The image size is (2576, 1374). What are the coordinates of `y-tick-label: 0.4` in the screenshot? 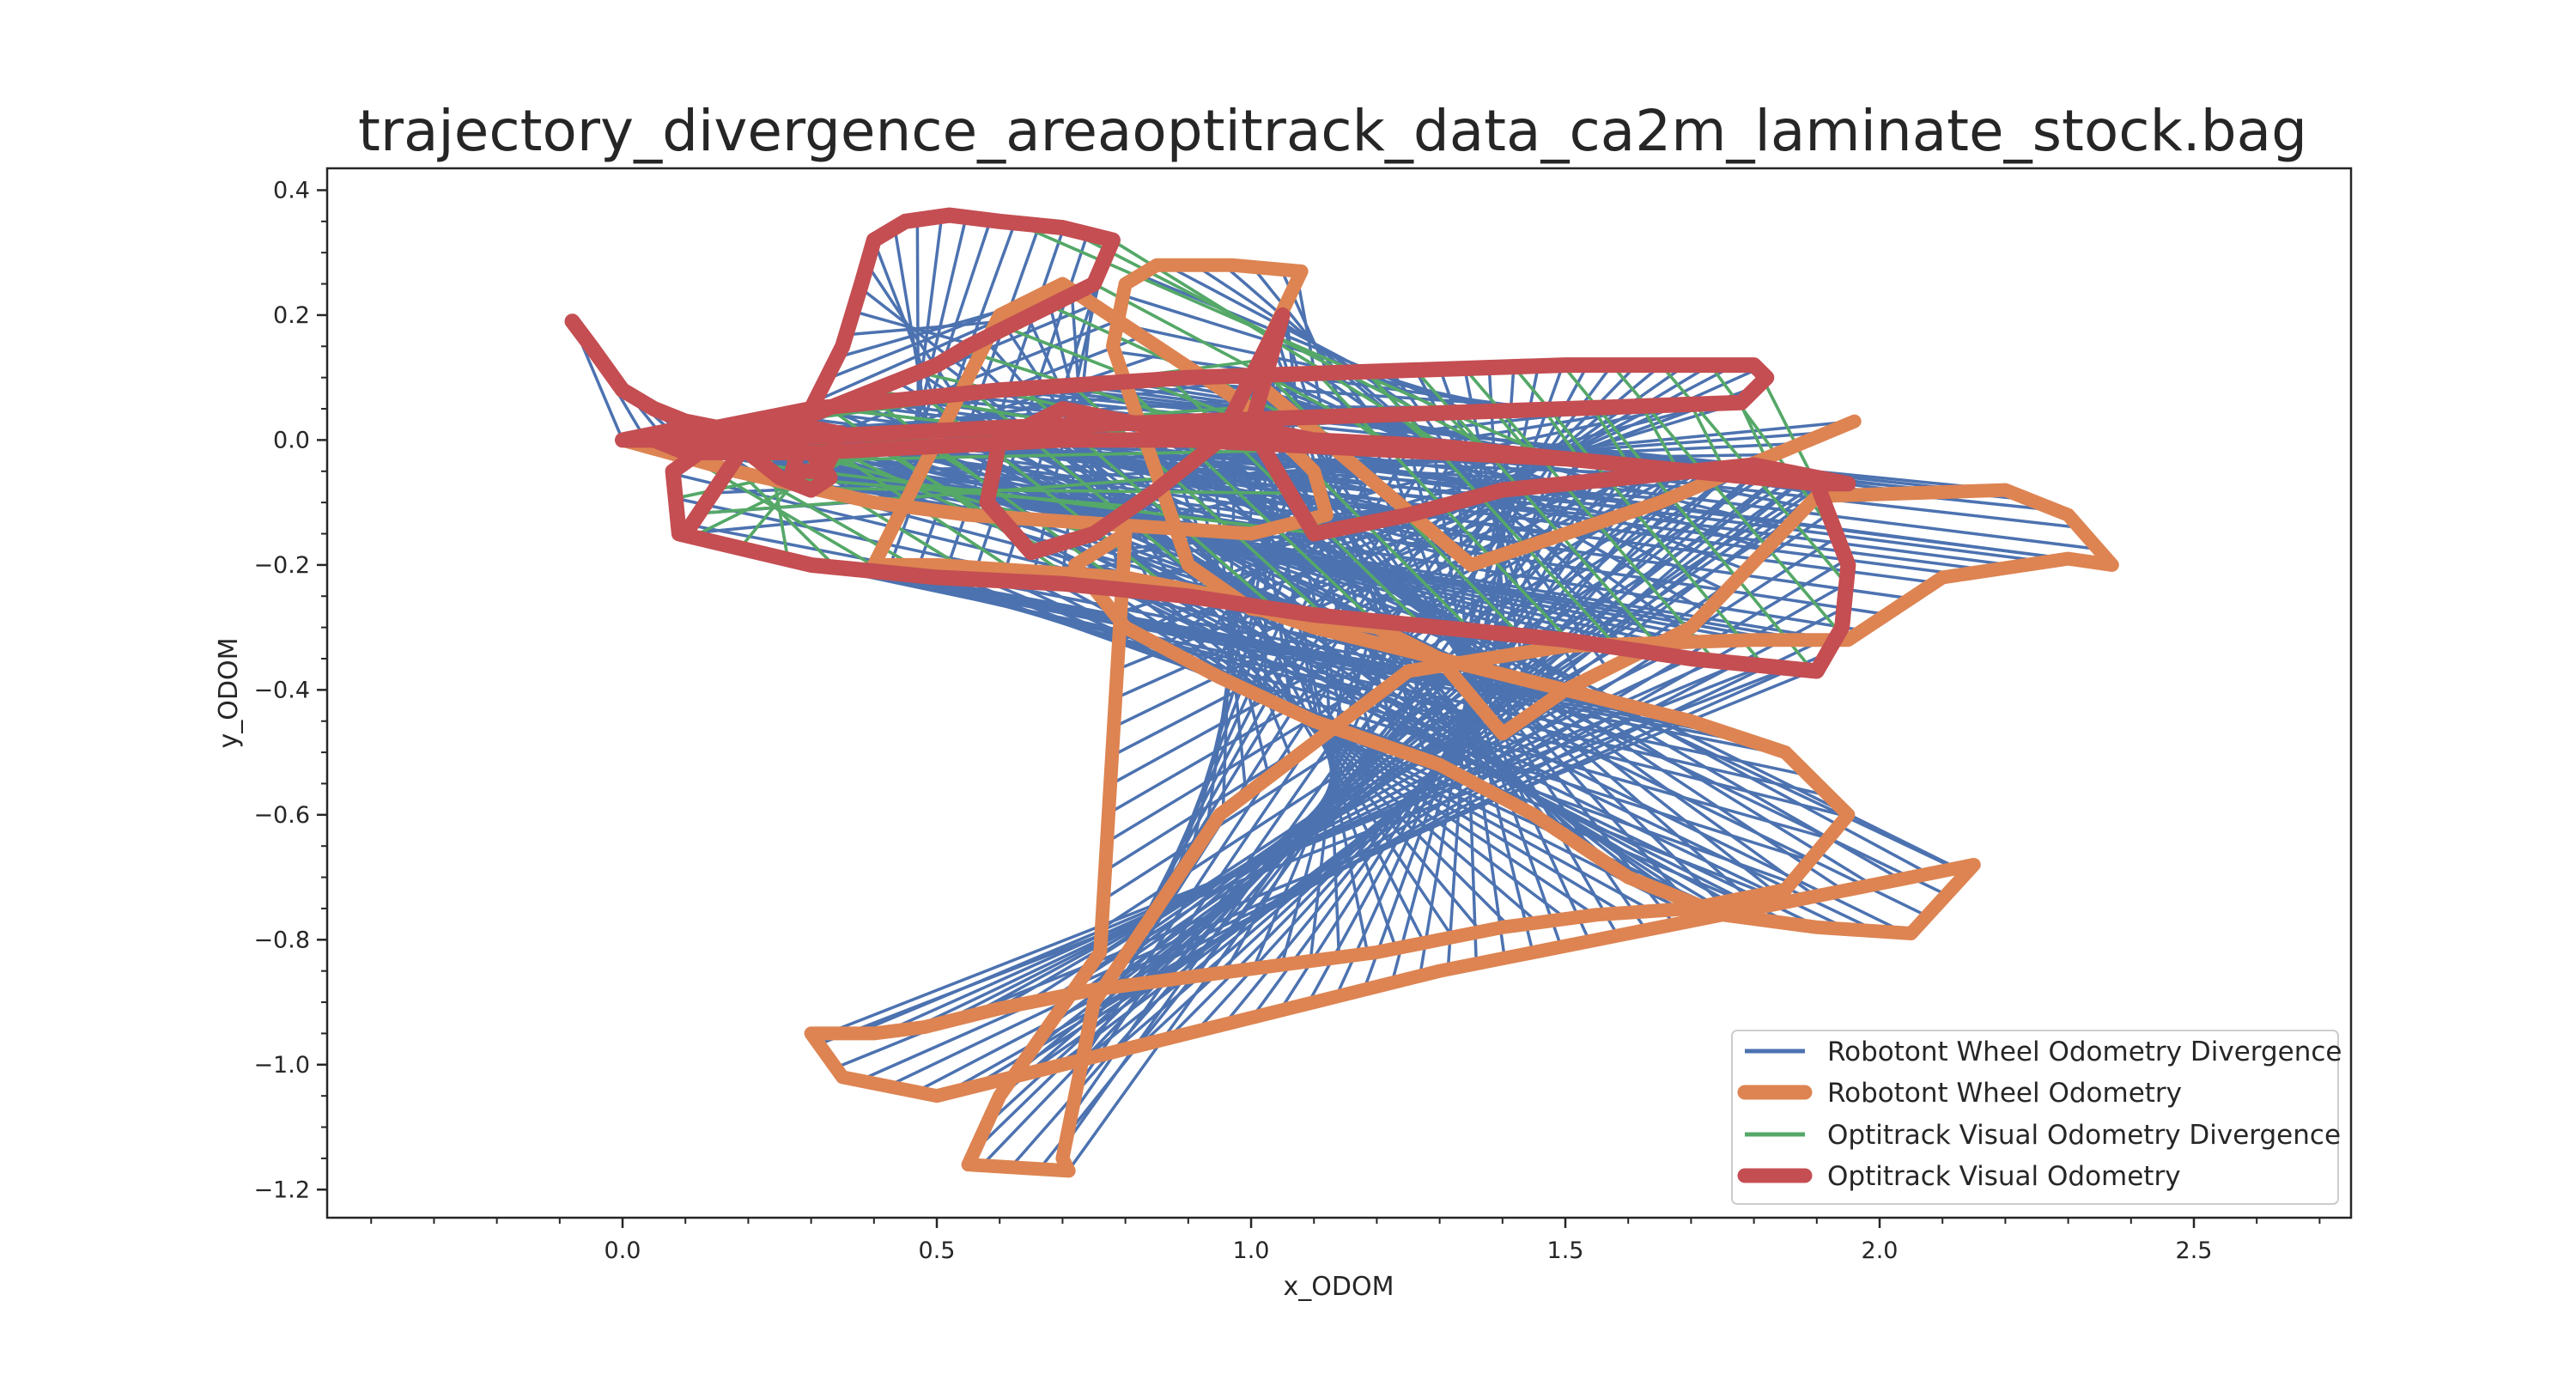 It's located at (291, 190).